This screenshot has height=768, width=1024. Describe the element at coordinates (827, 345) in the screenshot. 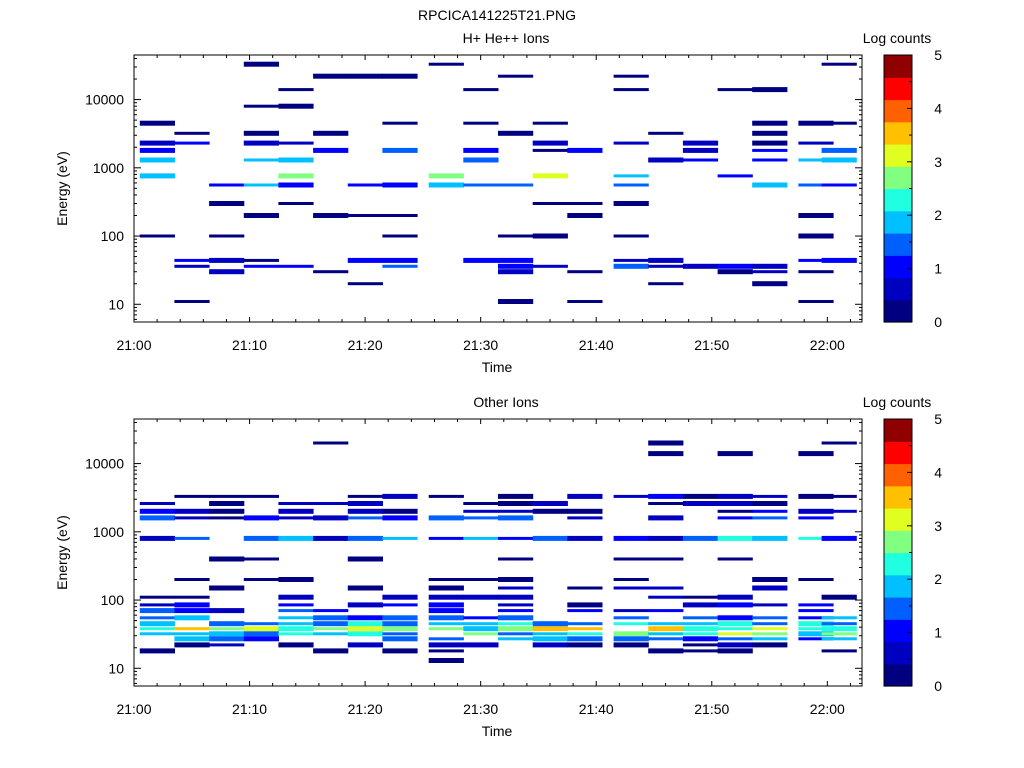

I see `x-tick-label: 22:00` at that location.